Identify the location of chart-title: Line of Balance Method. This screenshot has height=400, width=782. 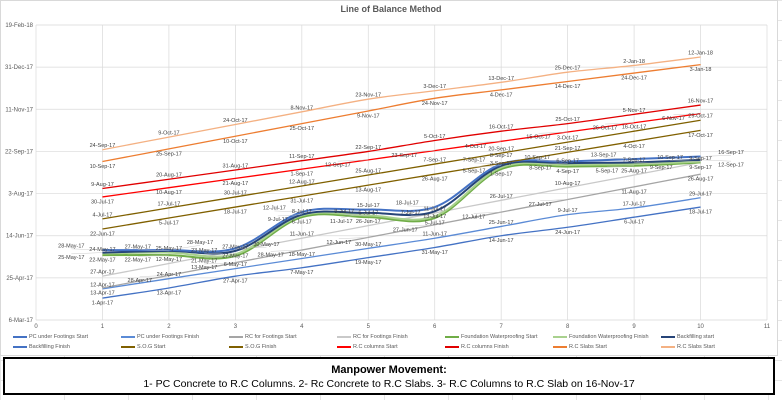
(390, 9).